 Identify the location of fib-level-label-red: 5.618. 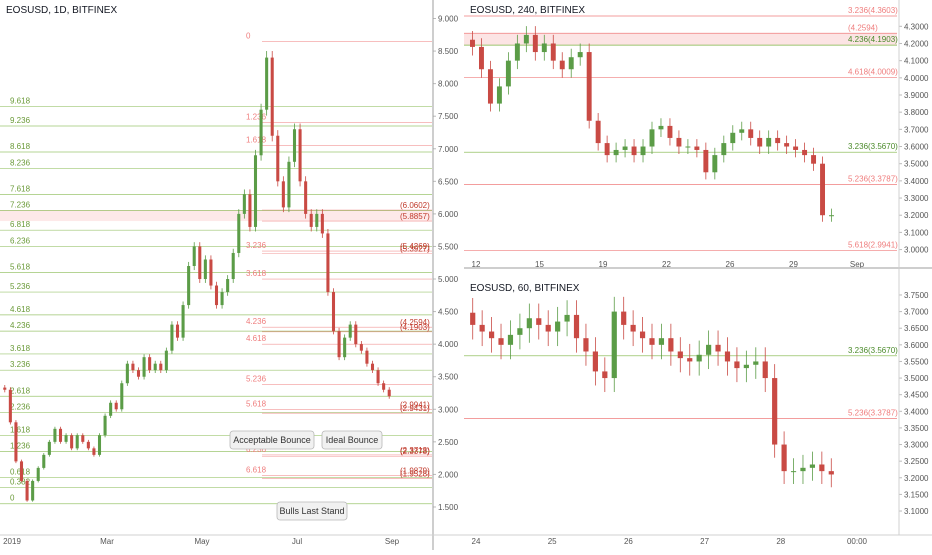
(256, 403).